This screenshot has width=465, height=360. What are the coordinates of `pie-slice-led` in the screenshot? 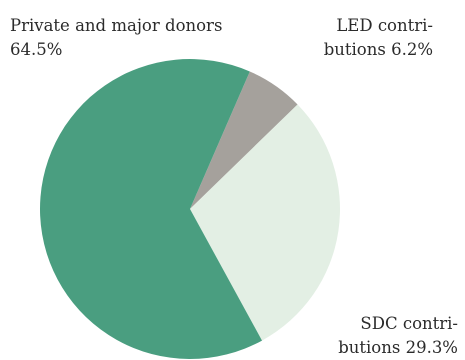 It's located at (244, 140).